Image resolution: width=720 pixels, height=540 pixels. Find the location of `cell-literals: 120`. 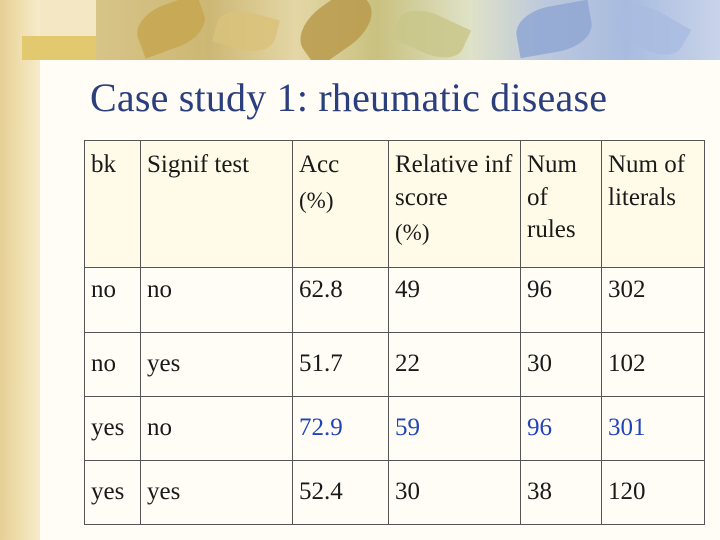

cell-literals: 120 is located at coordinates (653, 492).